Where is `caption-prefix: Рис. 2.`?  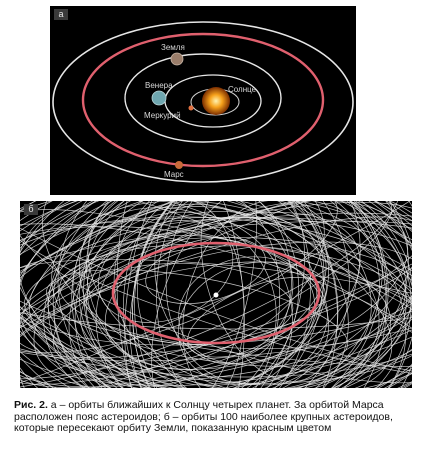 caption-prefix: Рис. 2. is located at coordinates (31, 405).